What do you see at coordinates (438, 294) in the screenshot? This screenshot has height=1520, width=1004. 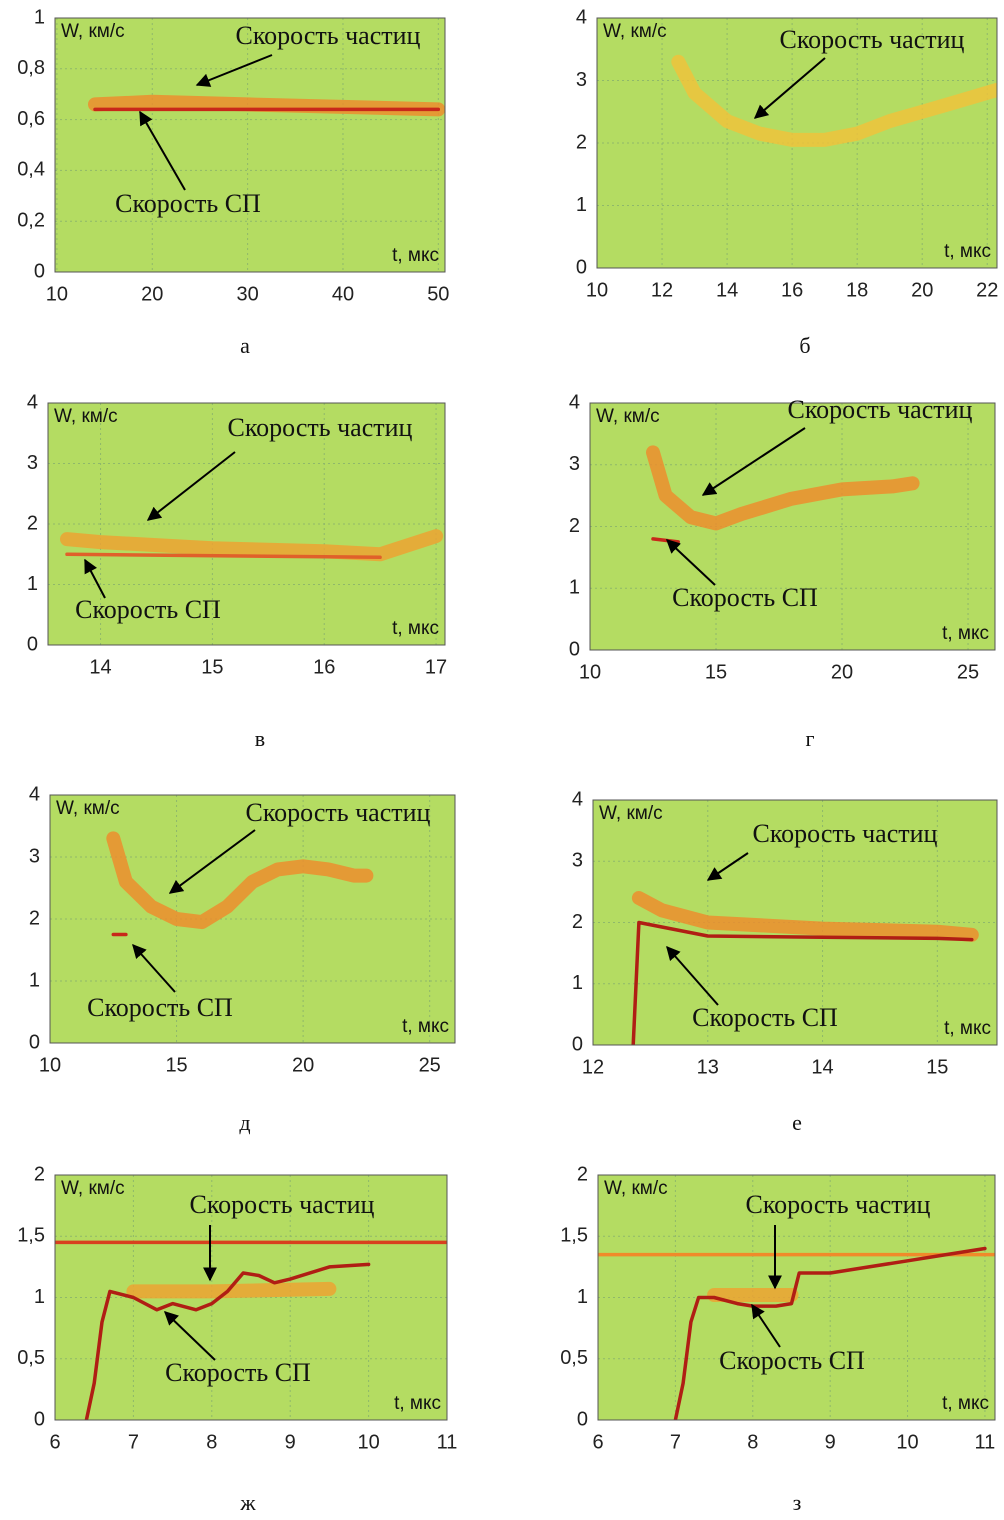 I see `x-tick-label: 50` at bounding box center [438, 294].